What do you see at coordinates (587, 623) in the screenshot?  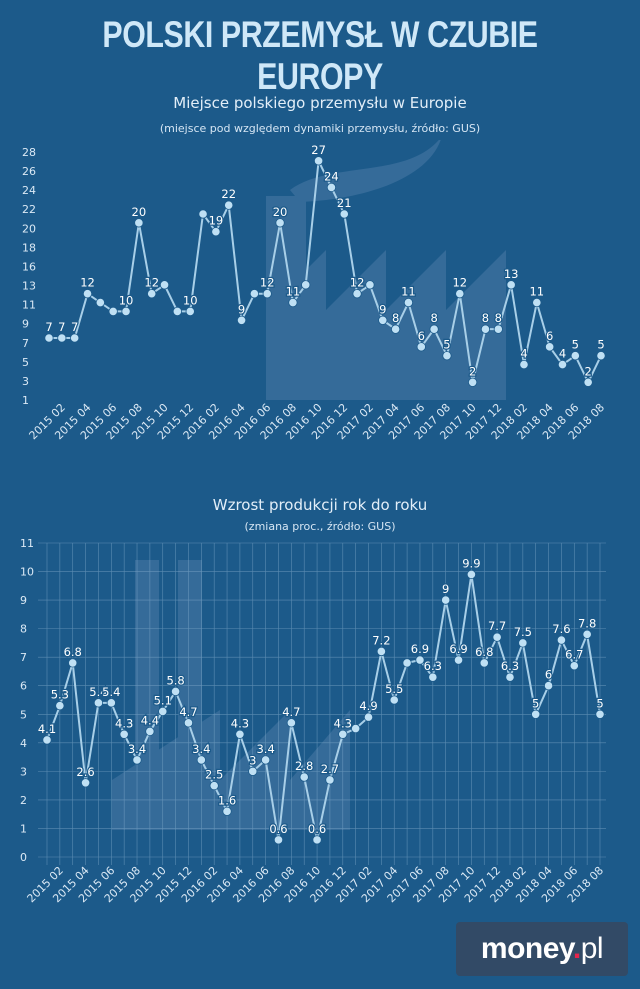 I see `data-label: 7.8` at bounding box center [587, 623].